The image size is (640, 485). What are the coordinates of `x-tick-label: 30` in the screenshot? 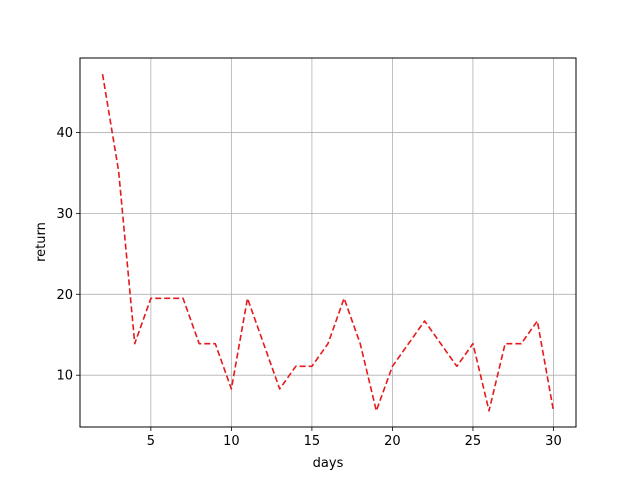 It's located at (553, 441).